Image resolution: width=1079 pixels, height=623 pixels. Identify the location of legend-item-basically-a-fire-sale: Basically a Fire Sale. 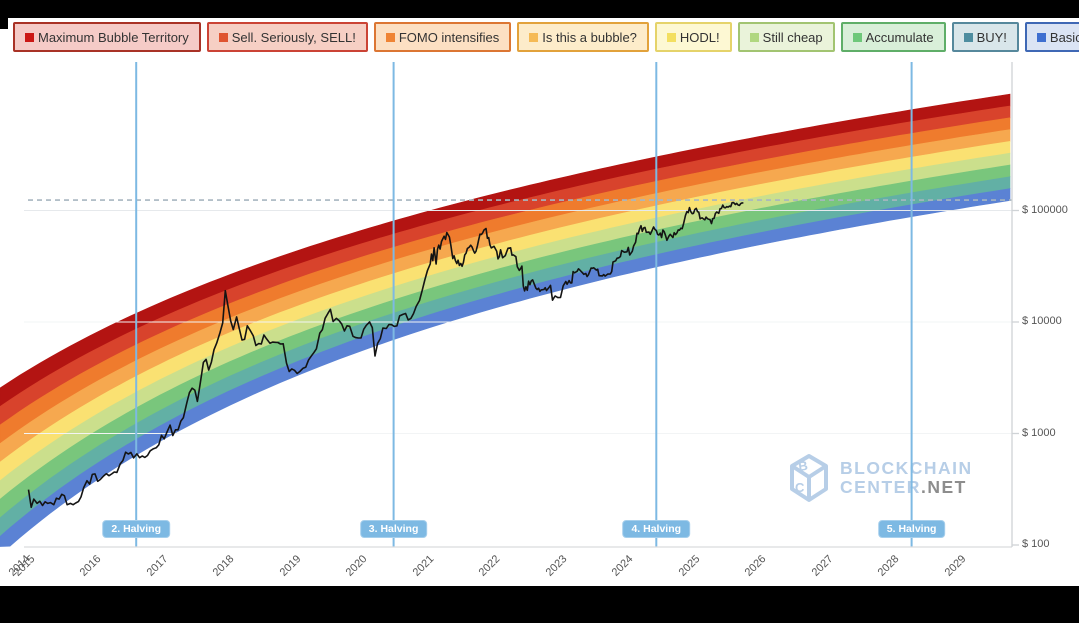
(1051, 37).